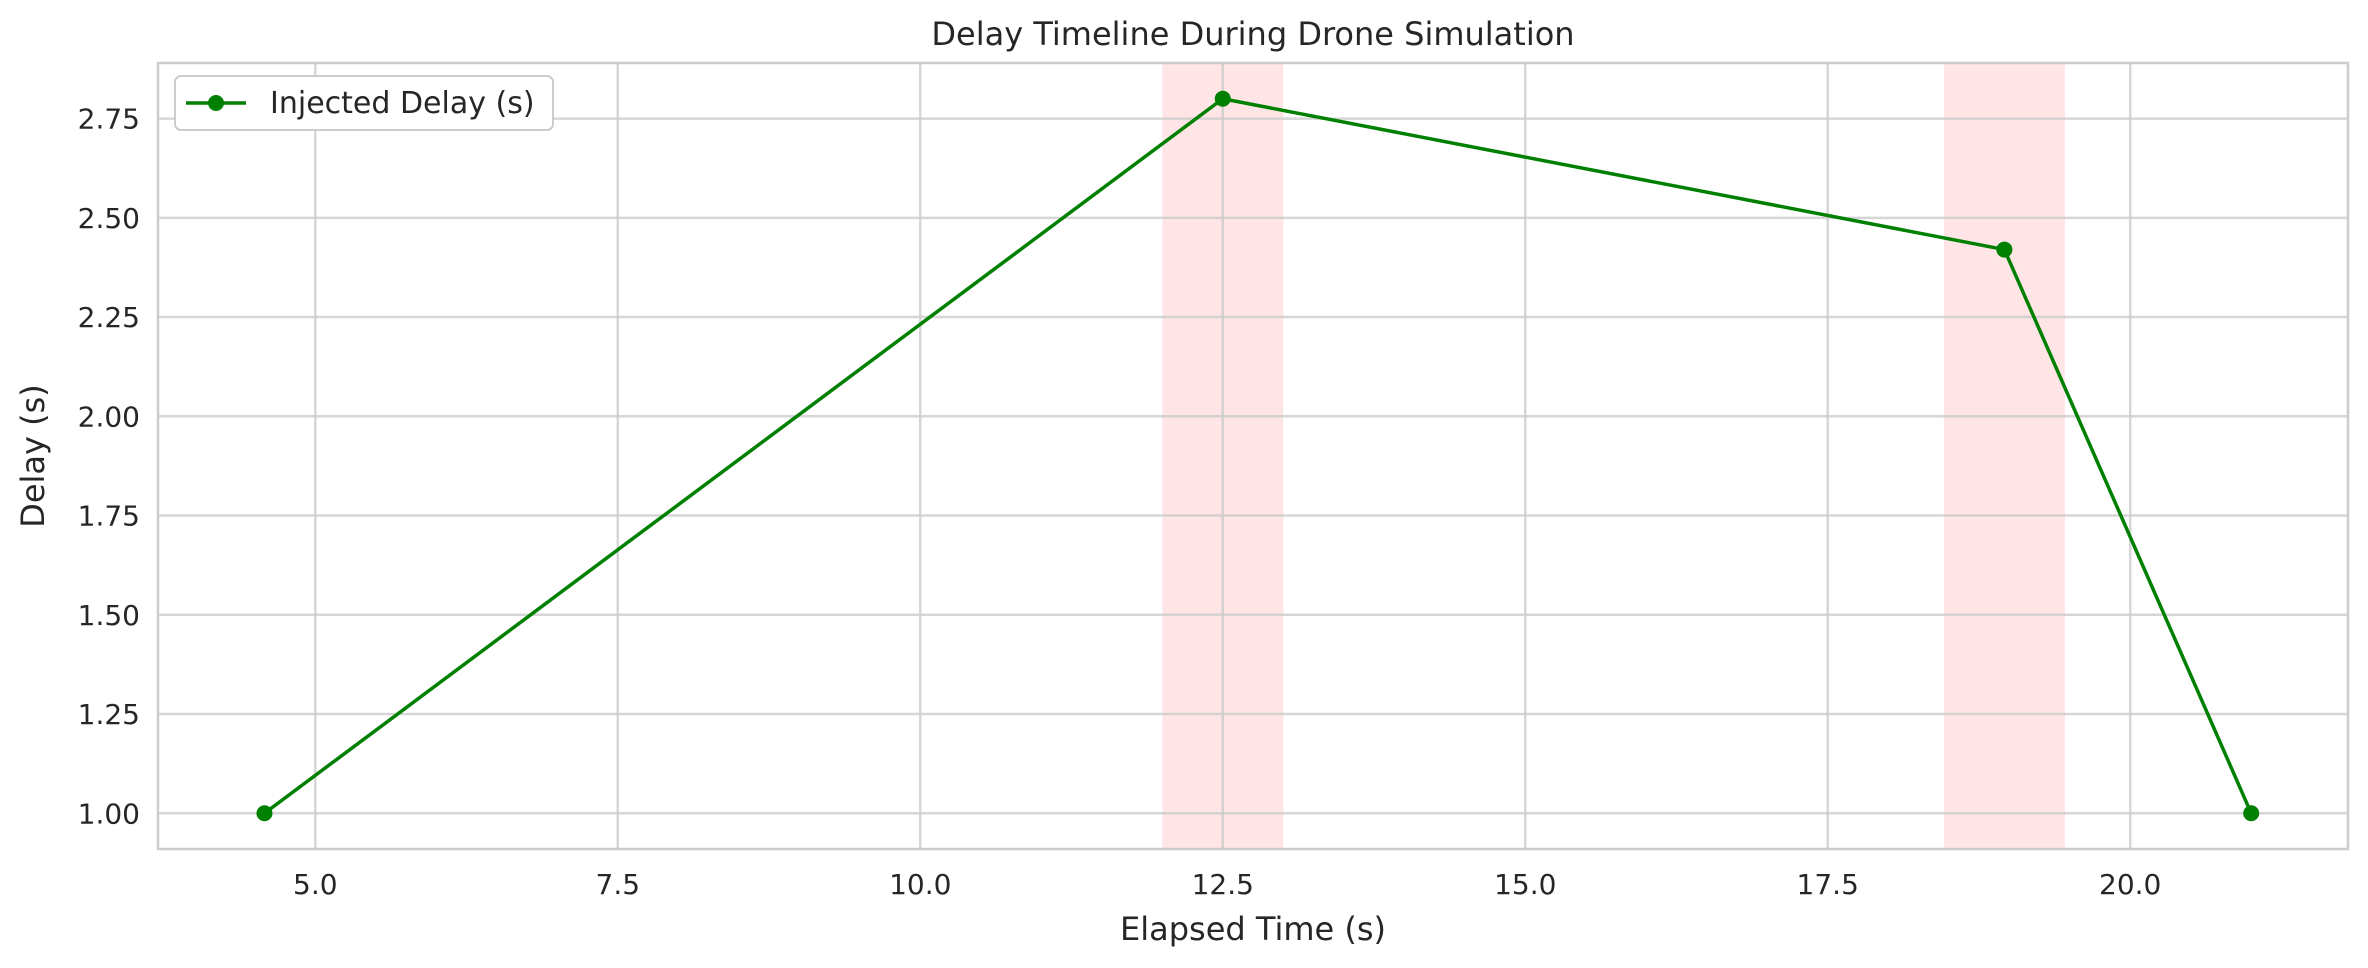 The height and width of the screenshot is (968, 2368). What do you see at coordinates (1828, 884) in the screenshot?
I see `x-tick-label: 17.5` at bounding box center [1828, 884].